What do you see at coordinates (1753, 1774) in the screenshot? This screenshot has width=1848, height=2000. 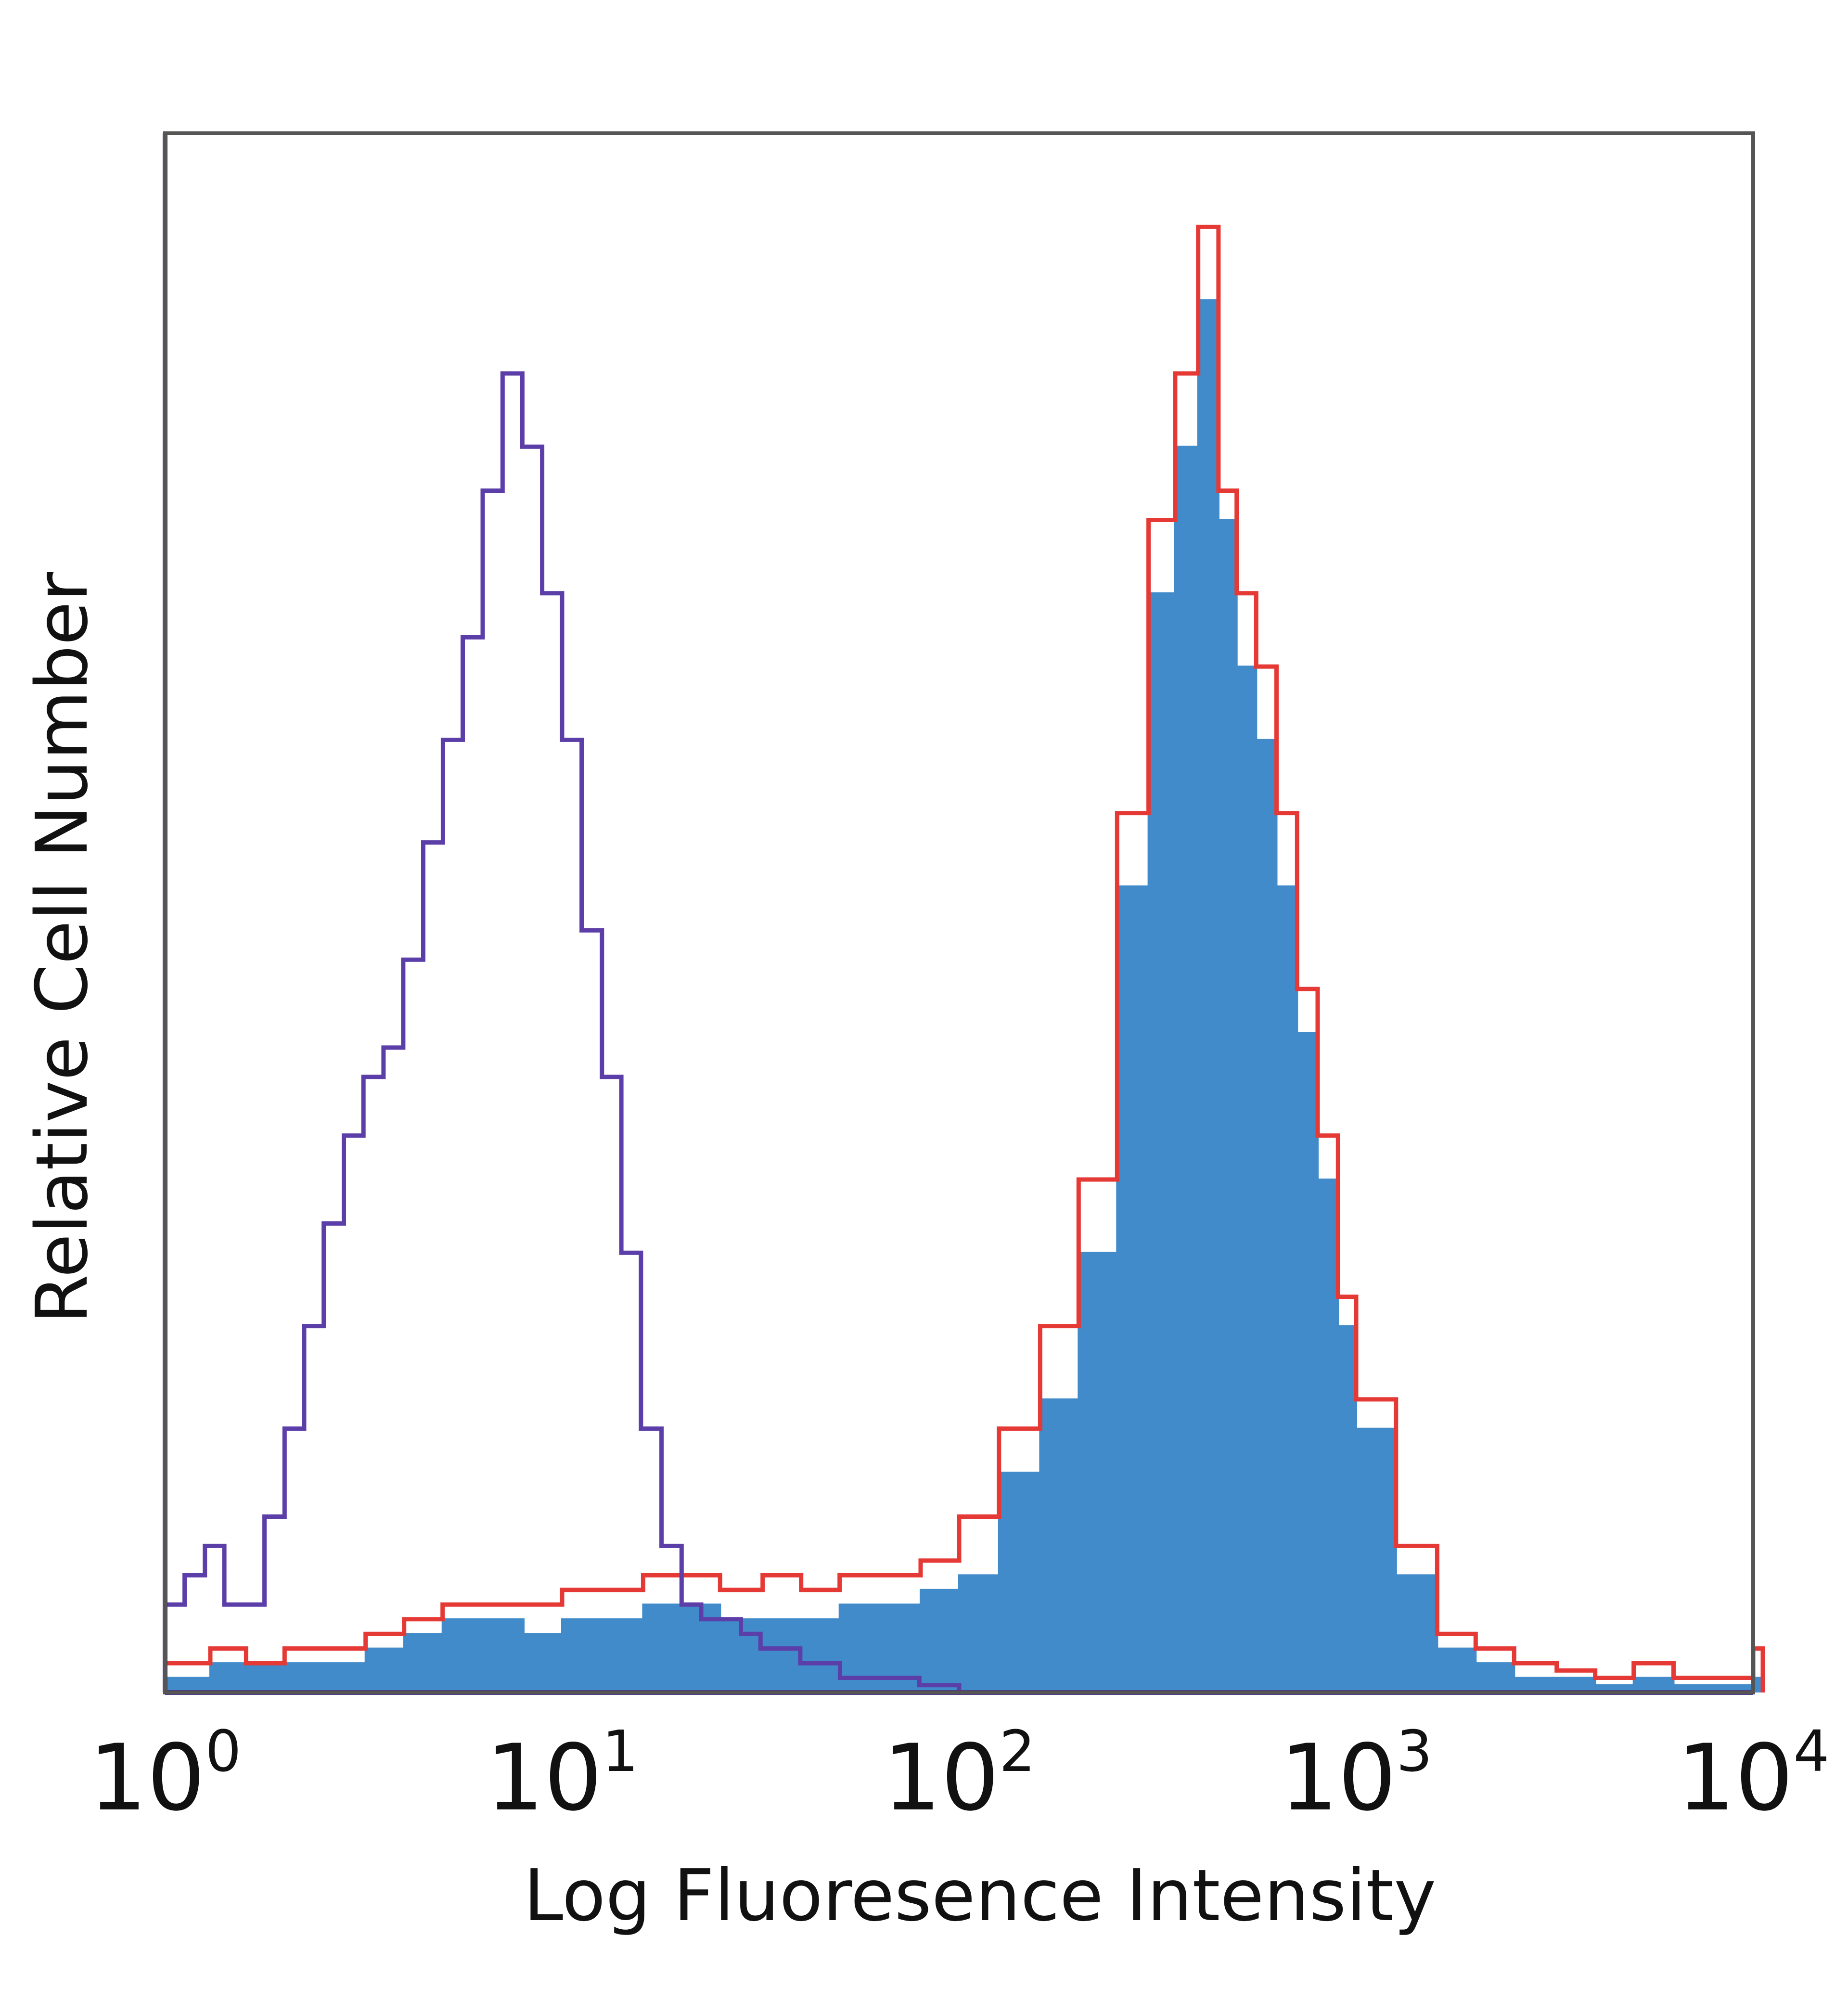 I see `x-tick-label-4: 104` at bounding box center [1753, 1774].